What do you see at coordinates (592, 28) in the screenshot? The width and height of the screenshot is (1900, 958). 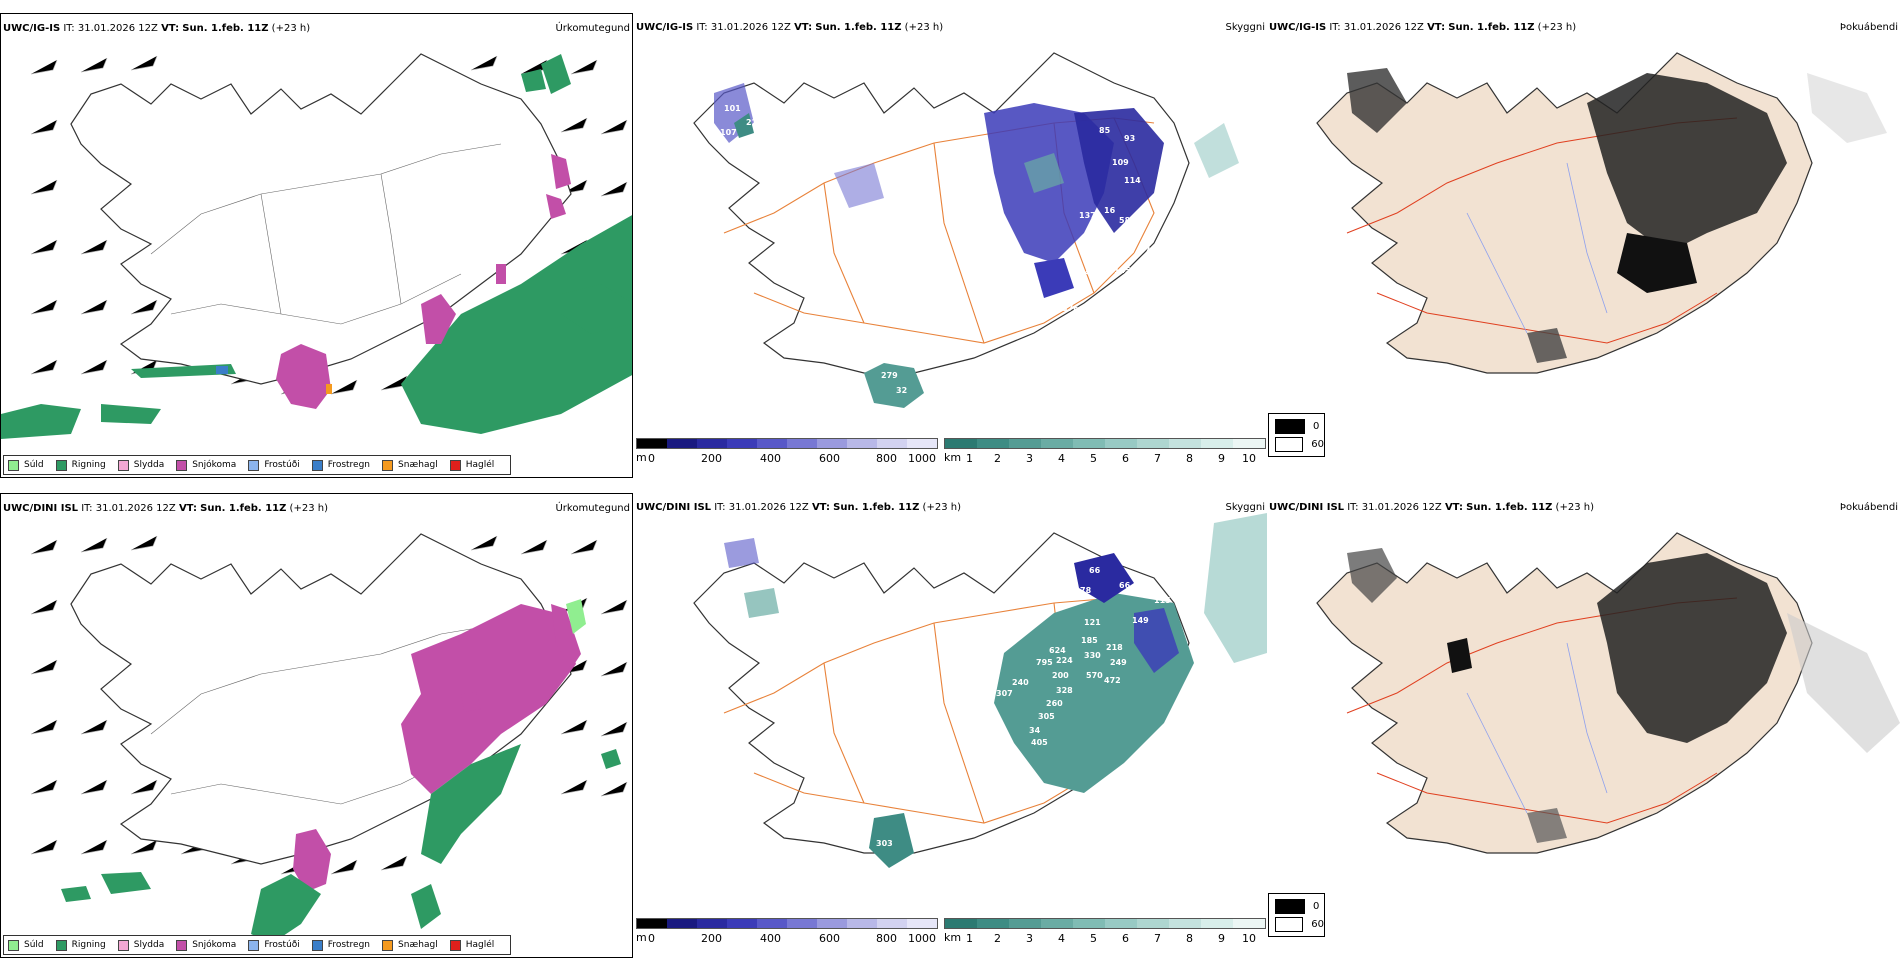 I see `panel-title: Úrkomutegund` at bounding box center [592, 28].